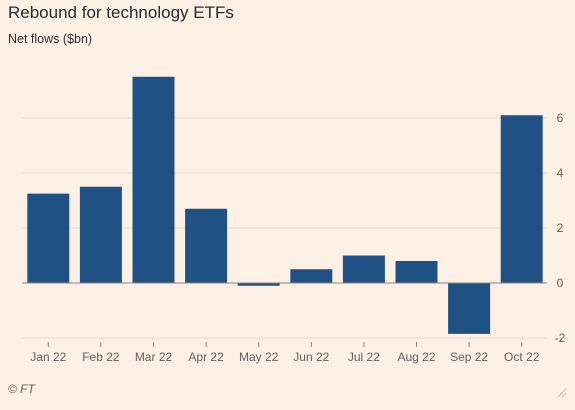  Describe the element at coordinates (311, 357) in the screenshot. I see `x-tick-label-jun-22: Jun 22` at that location.